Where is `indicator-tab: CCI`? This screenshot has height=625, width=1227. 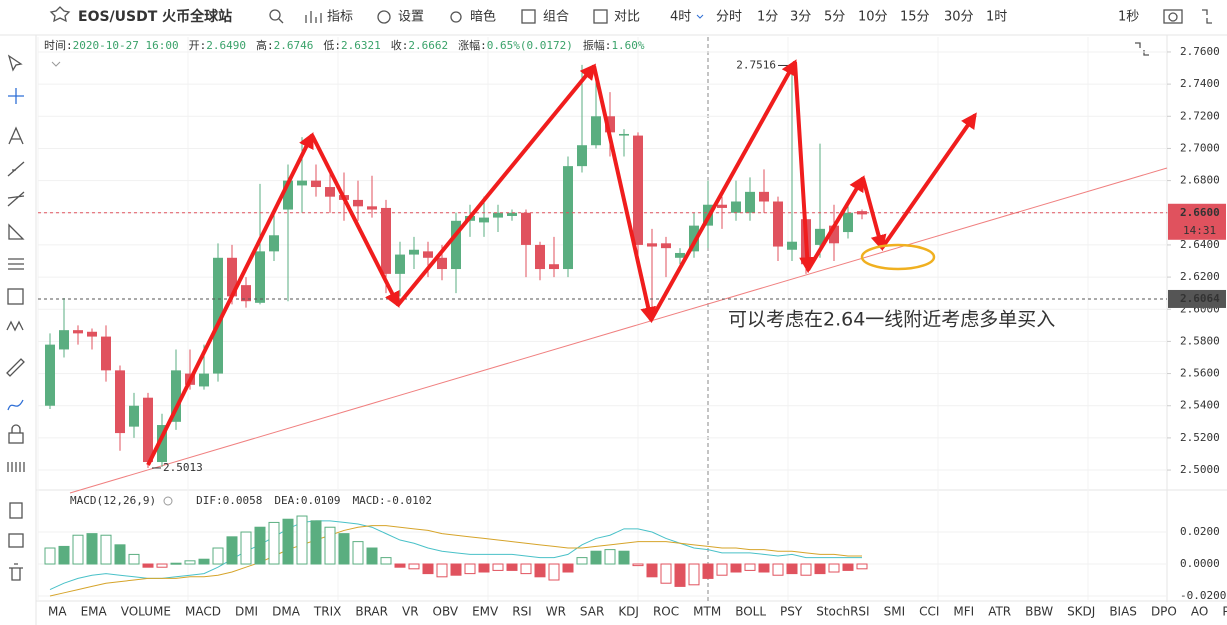
indicator-tab: CCI is located at coordinates (929, 612).